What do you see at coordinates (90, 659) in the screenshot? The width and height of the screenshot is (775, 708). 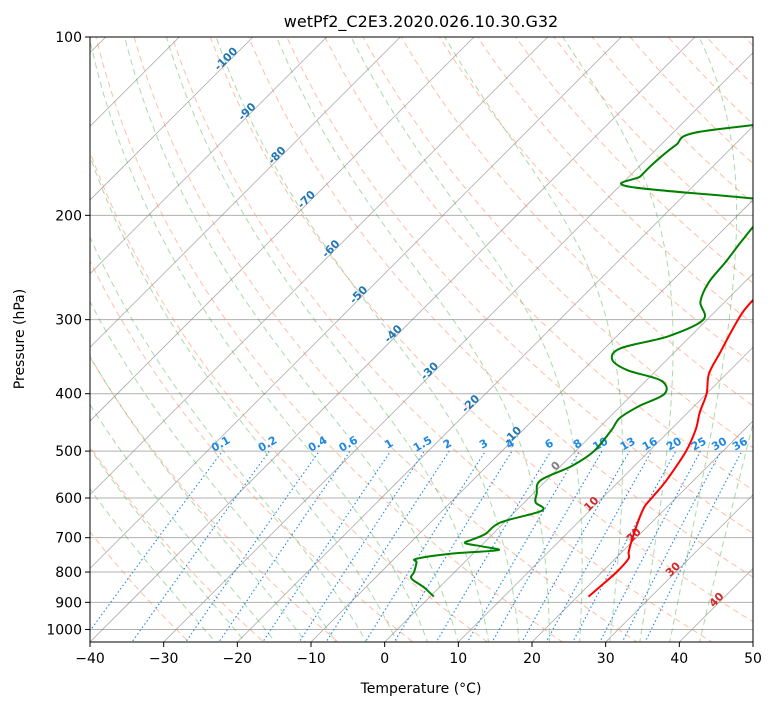 I see `x-tick-label: −40` at bounding box center [90, 659].